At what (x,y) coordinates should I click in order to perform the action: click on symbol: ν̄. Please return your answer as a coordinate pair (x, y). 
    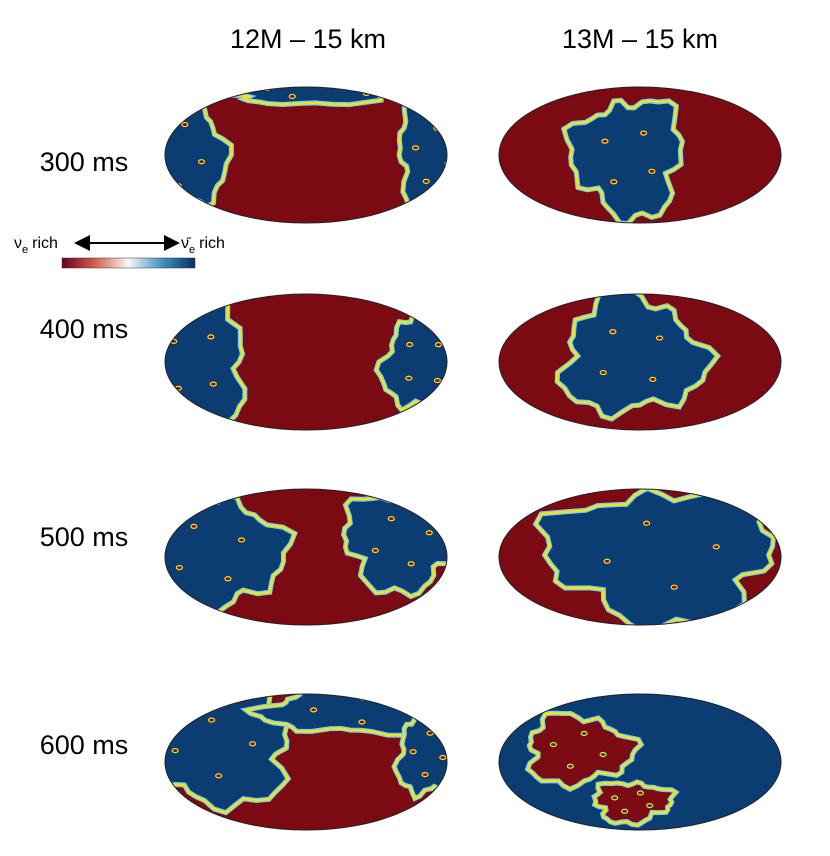
    Looking at the image, I should click on (186, 243).